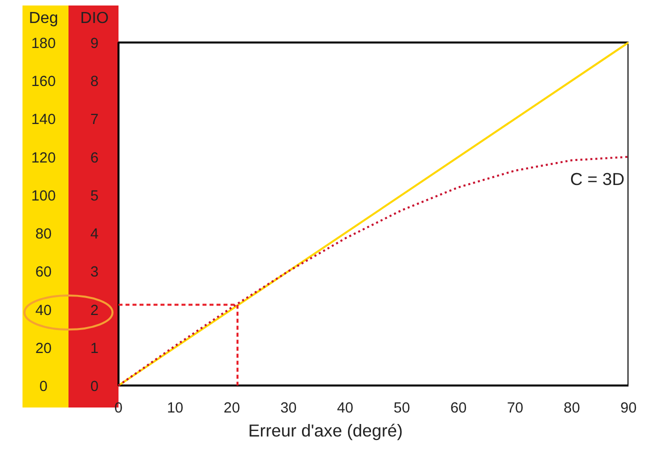 This screenshot has width=649, height=467. I want to click on x-tick-label: 20, so click(232, 408).